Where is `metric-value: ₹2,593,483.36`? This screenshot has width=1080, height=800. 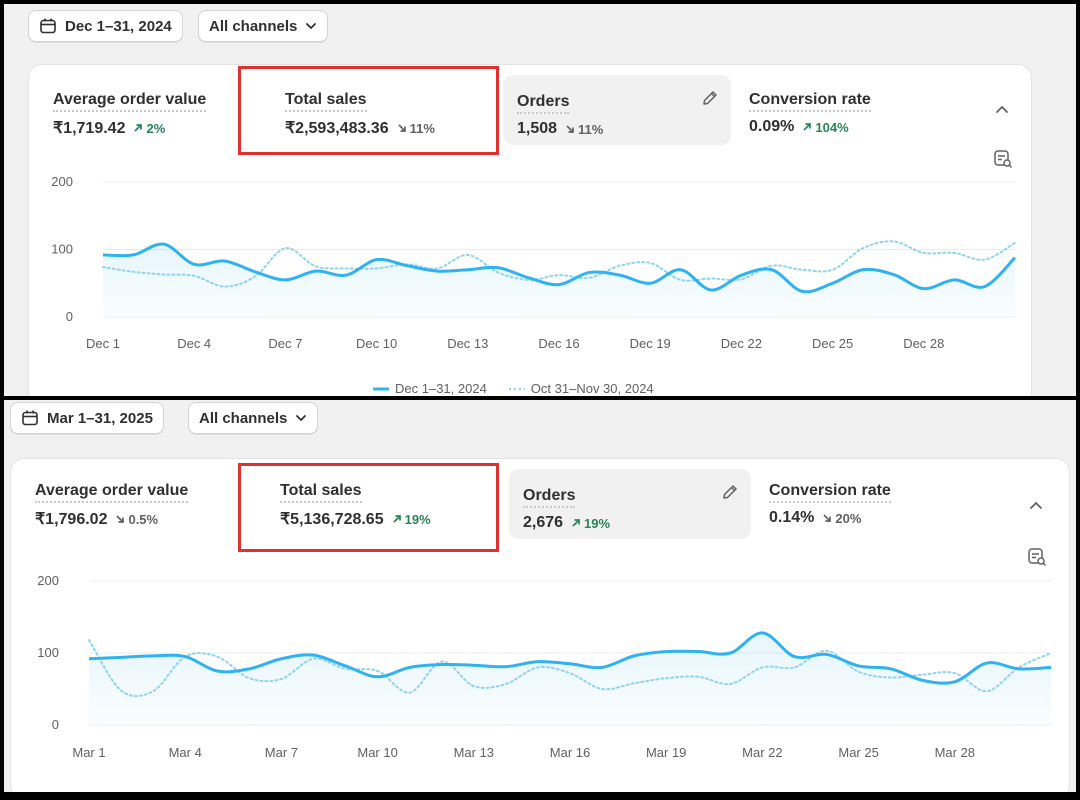
metric-value: ₹2,593,483.36 is located at coordinates (337, 128).